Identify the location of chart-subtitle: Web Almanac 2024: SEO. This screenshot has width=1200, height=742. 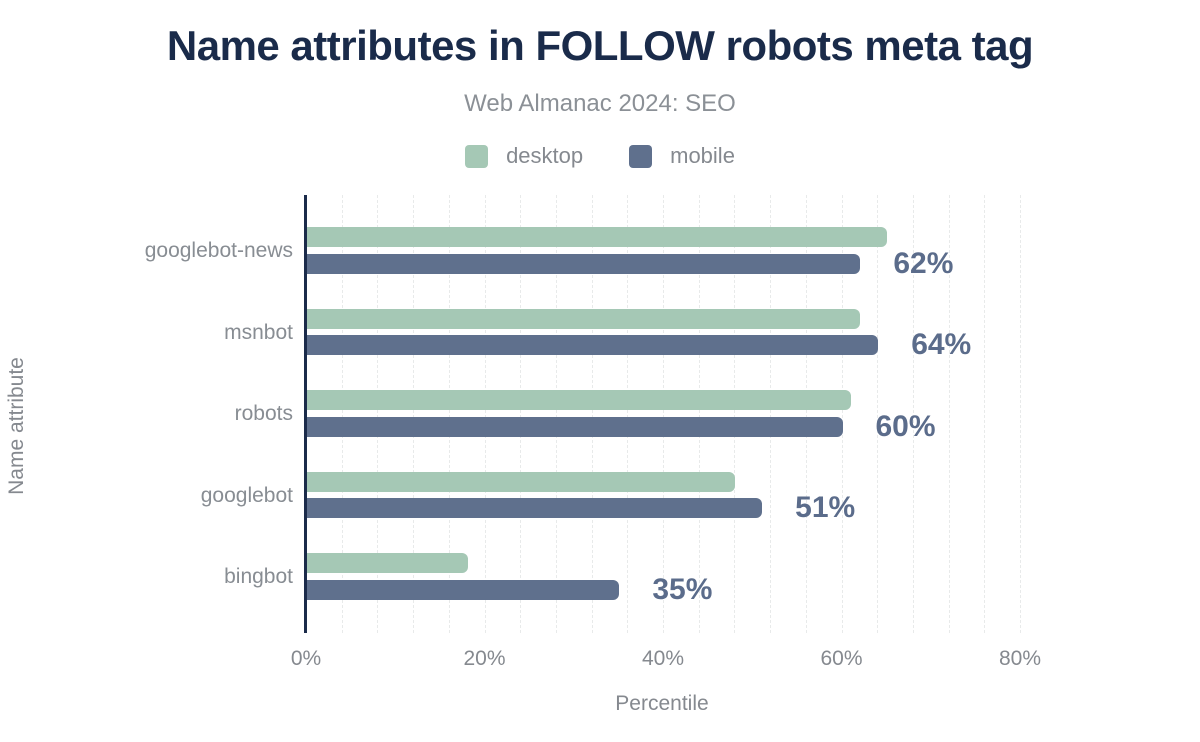
(600, 103).